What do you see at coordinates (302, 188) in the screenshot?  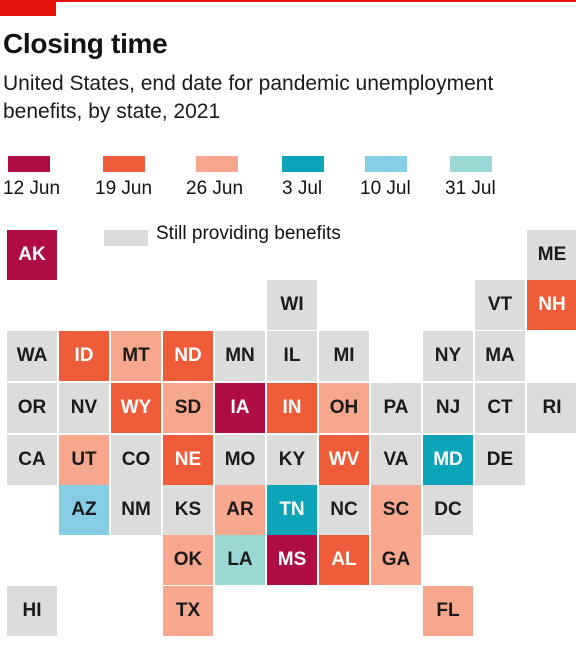 I see `legend-label: 3 Jul` at bounding box center [302, 188].